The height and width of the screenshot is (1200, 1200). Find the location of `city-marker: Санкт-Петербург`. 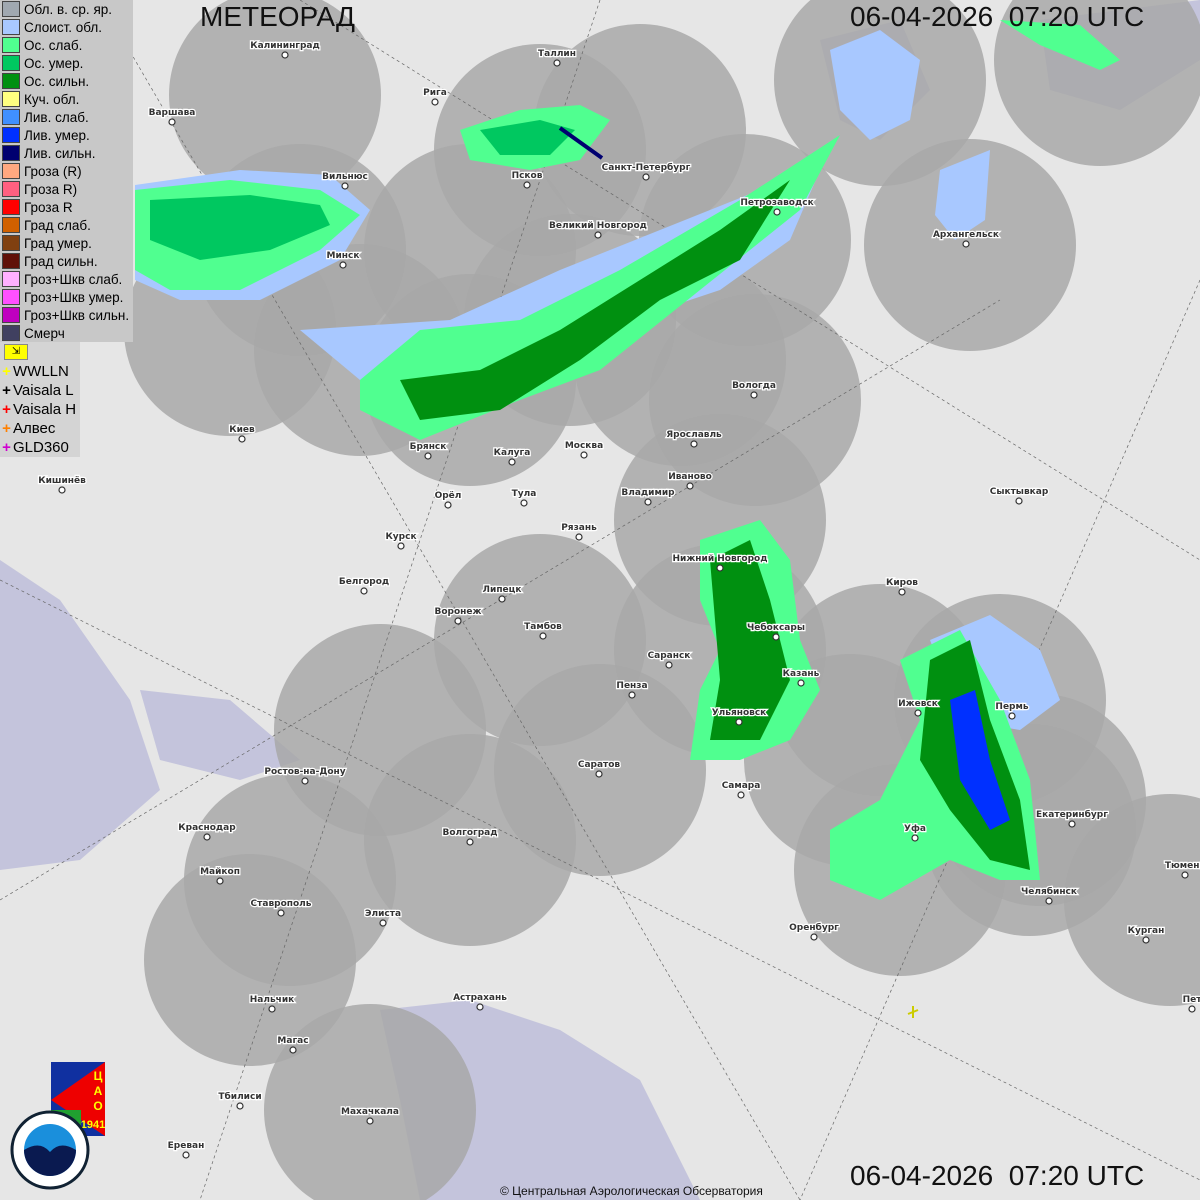

city-marker: Санкт-Петербург is located at coordinates (646, 171).